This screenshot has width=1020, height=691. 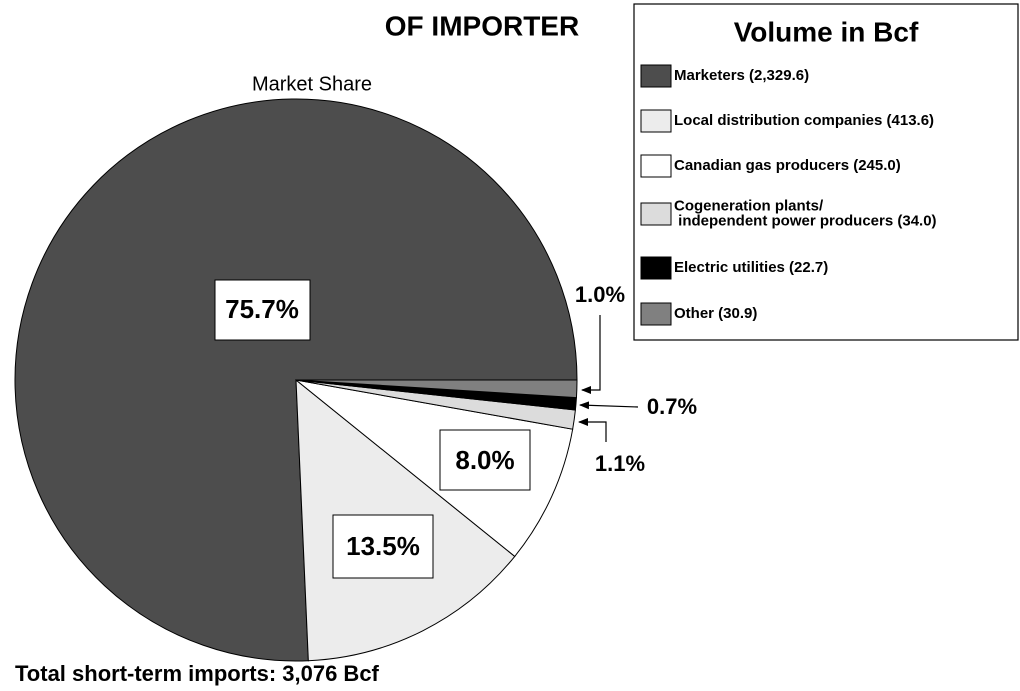 I want to click on chart-subtitle: Market Share, so click(x=312, y=84).